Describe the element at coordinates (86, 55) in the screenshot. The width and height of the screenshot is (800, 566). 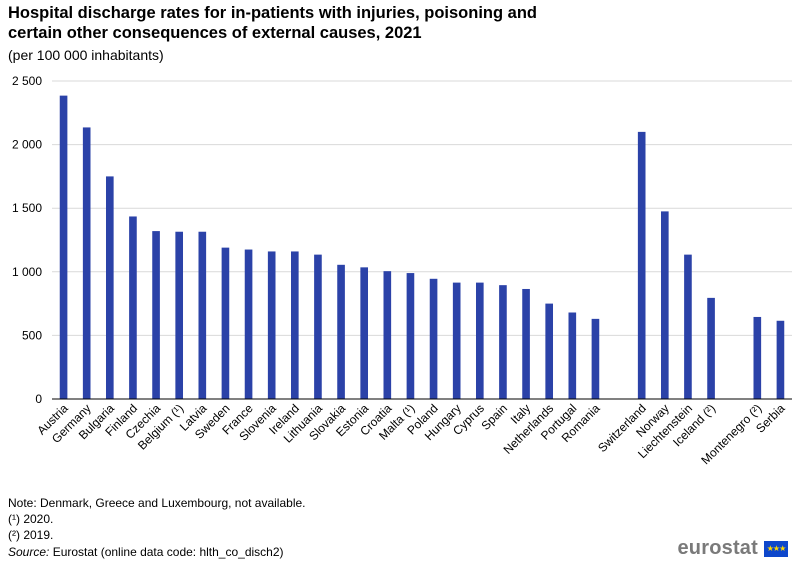
I see `chart-subtitle: (per 100 000 inhabitants)` at that location.